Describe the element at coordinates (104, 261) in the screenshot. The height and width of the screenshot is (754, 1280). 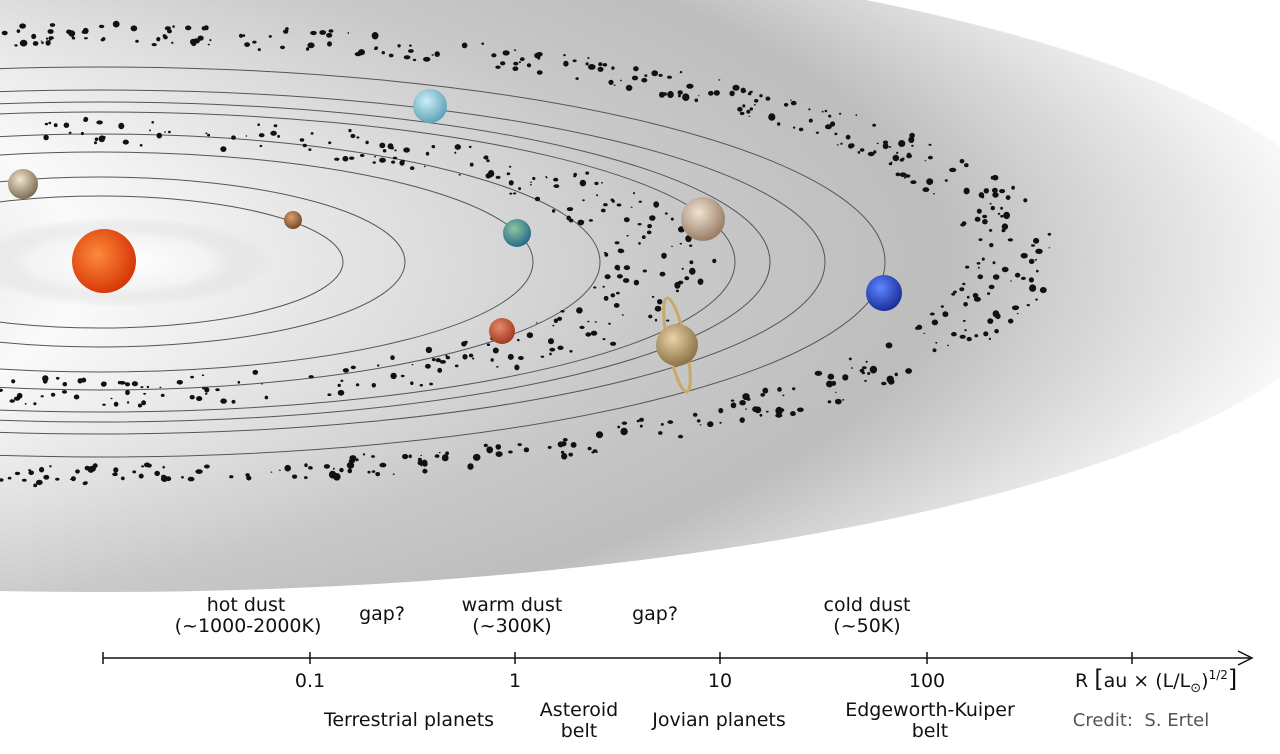
I see `sun` at that location.